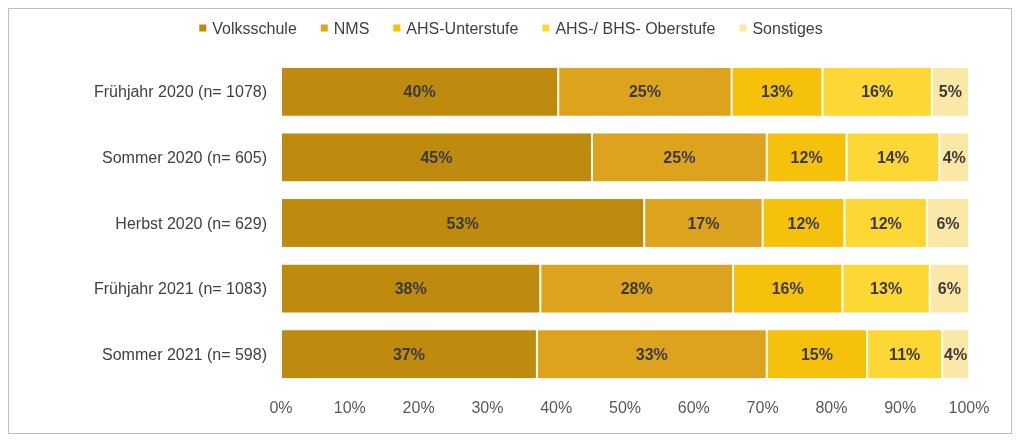  What do you see at coordinates (462, 223) in the screenshot?
I see `data-label: 53%` at bounding box center [462, 223].